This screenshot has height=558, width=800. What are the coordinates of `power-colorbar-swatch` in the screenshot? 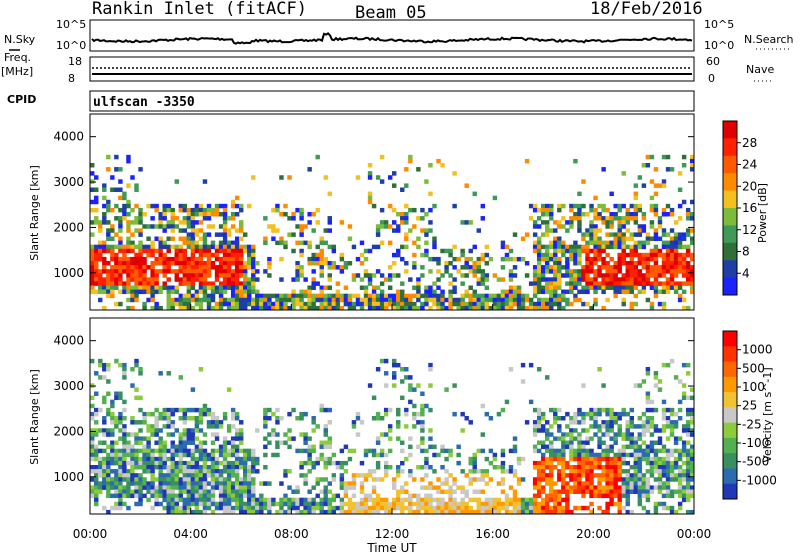 It's located at (730, 234).